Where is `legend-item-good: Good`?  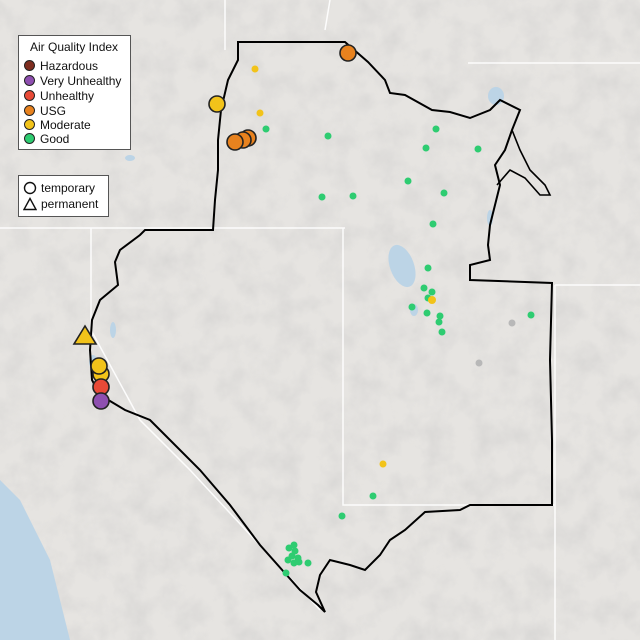 legend-item-good: Good is located at coordinates (46, 138).